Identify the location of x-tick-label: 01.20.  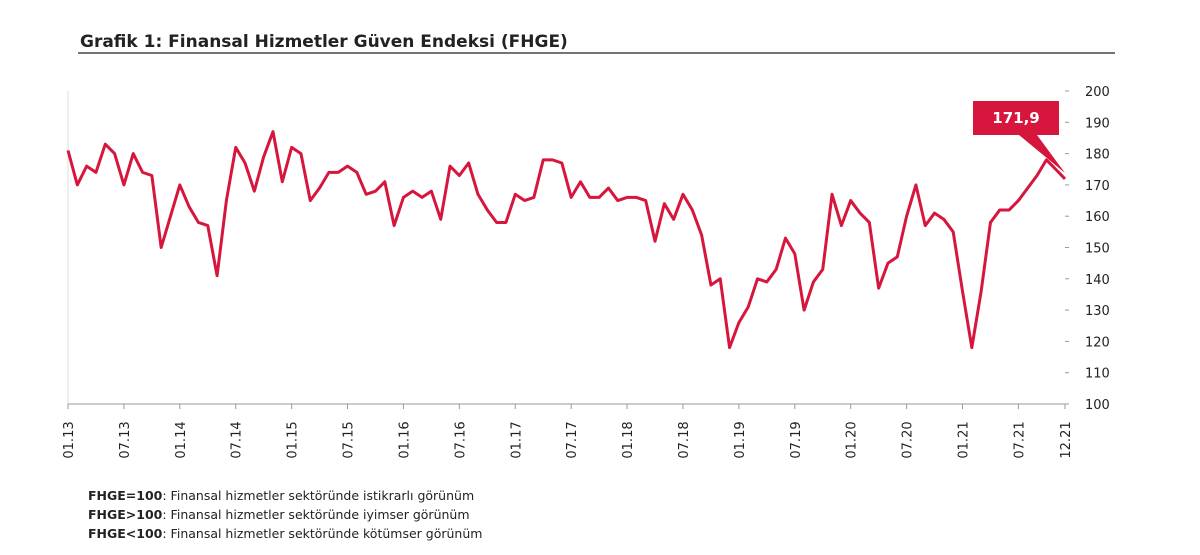
(852, 439).